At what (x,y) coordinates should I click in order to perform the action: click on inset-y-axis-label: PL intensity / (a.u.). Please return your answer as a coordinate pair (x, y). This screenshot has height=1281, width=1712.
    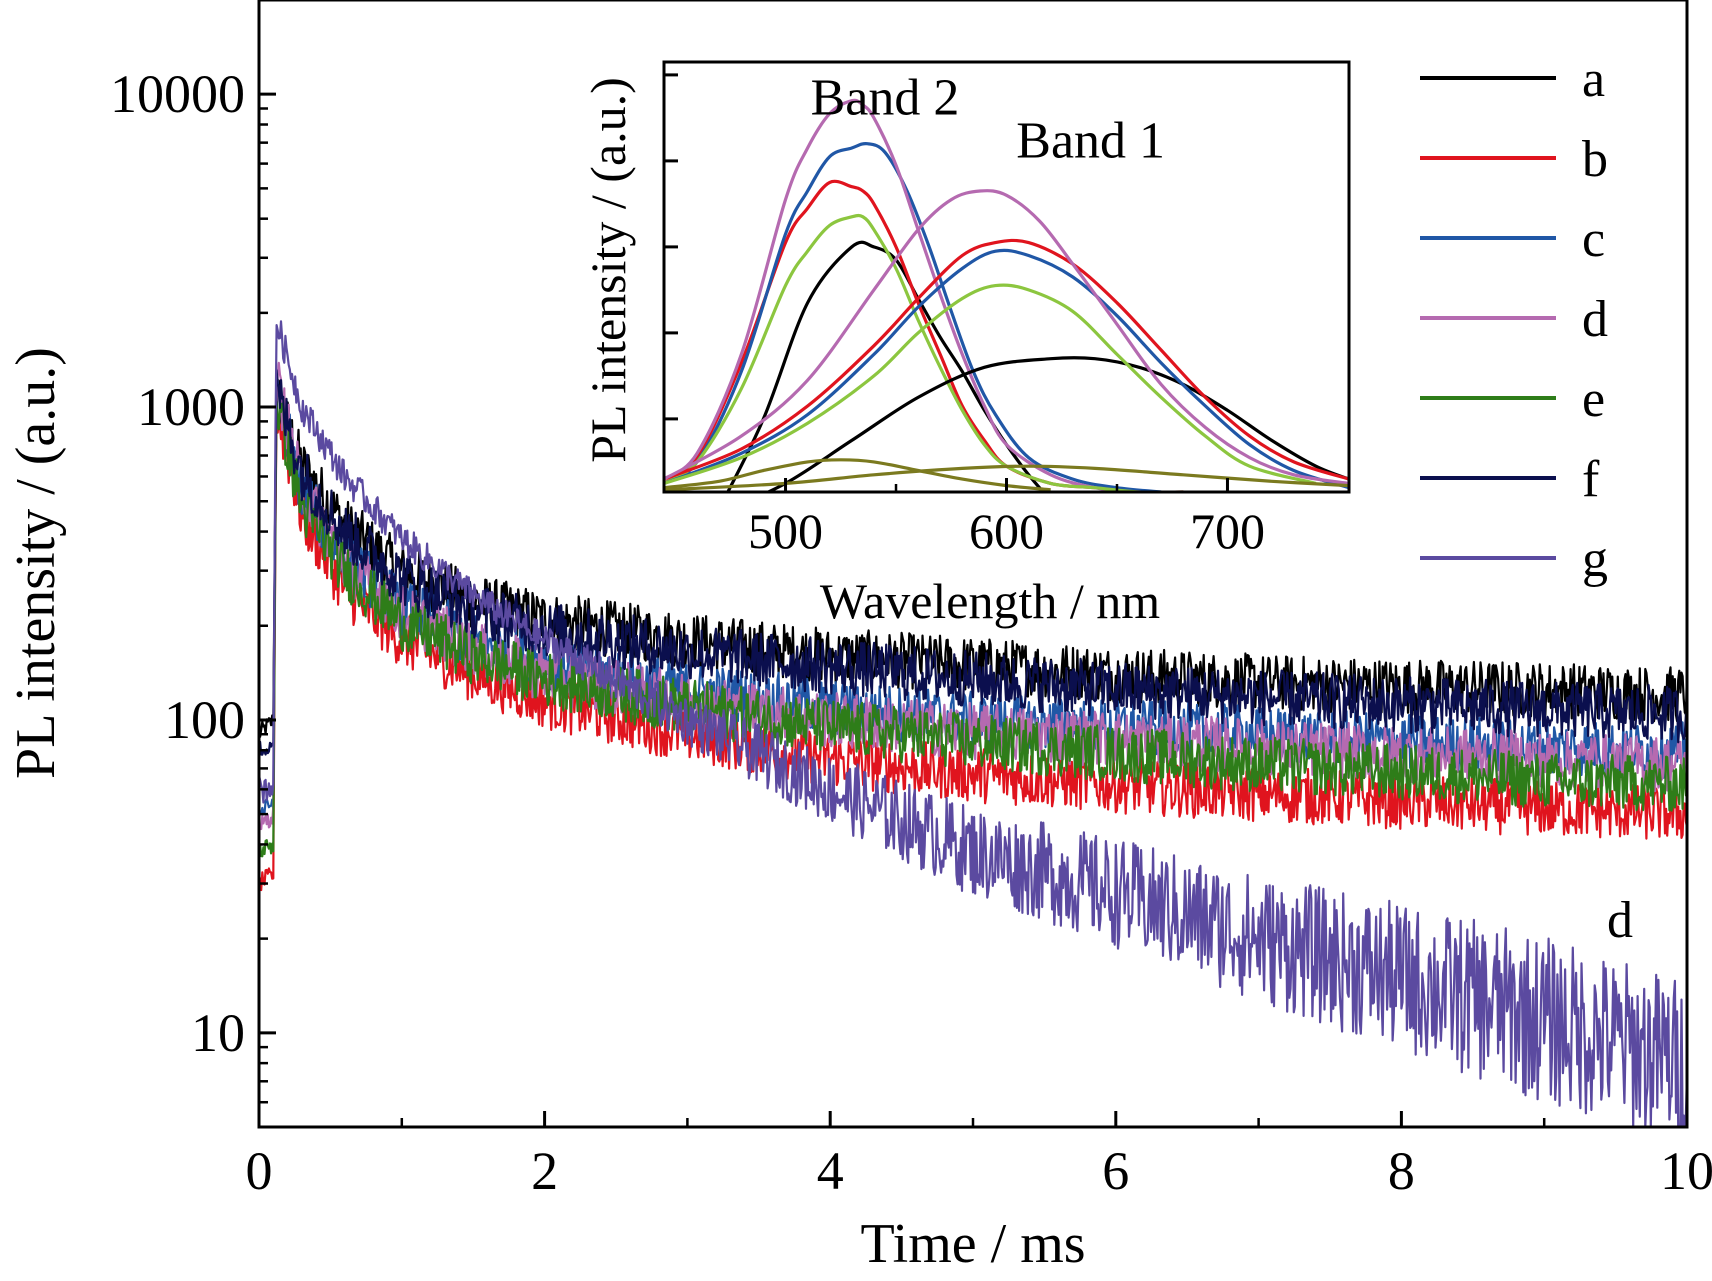
    Looking at the image, I should click on (608, 270).